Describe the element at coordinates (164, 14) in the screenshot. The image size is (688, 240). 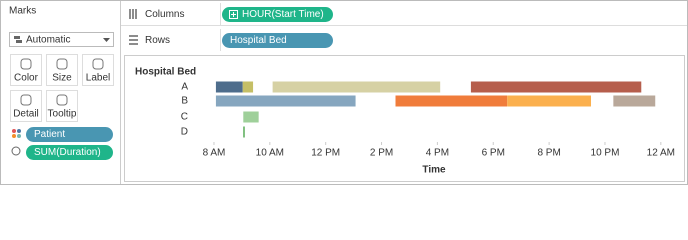
I see `shelf-label: Columns` at that location.